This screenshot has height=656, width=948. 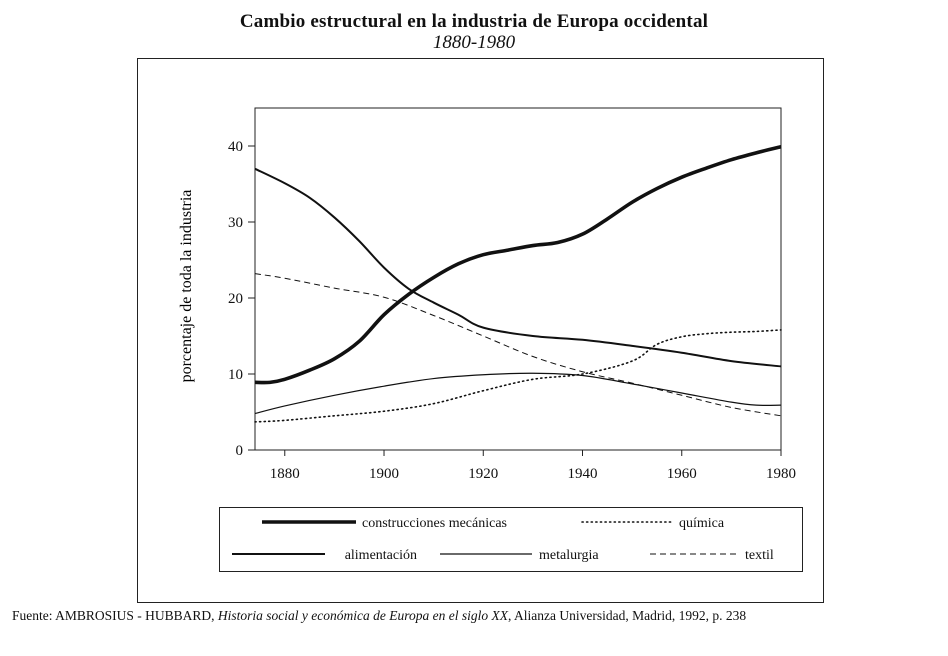 I want to click on x-tick-label: 1880, so click(x=285, y=474).